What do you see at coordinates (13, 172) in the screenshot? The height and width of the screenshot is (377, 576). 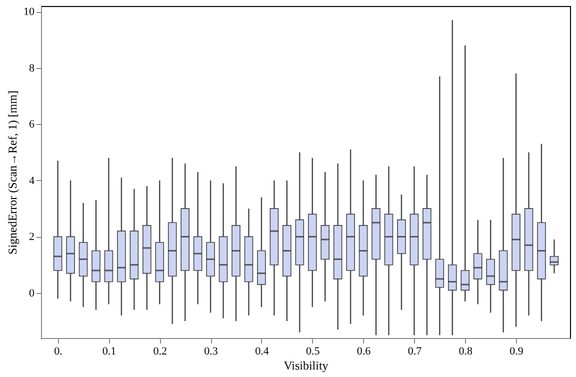 I see `y-axis-title: SignedError (Scan→Ref, 1) [mm]` at bounding box center [13, 172].